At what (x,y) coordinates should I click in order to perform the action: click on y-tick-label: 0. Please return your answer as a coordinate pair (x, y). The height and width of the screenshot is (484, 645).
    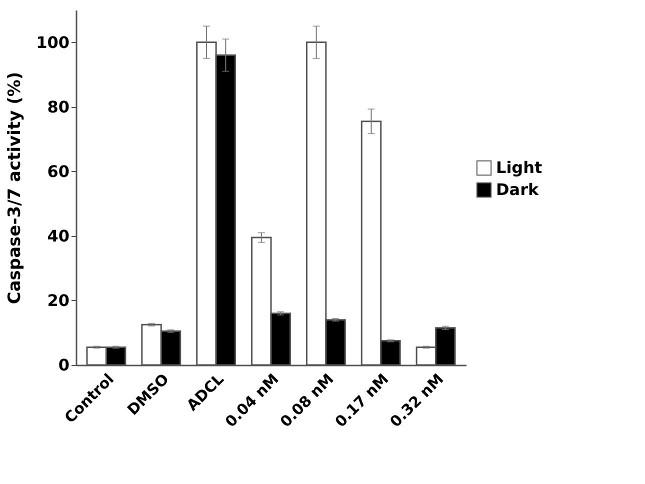
    Looking at the image, I should click on (64, 365).